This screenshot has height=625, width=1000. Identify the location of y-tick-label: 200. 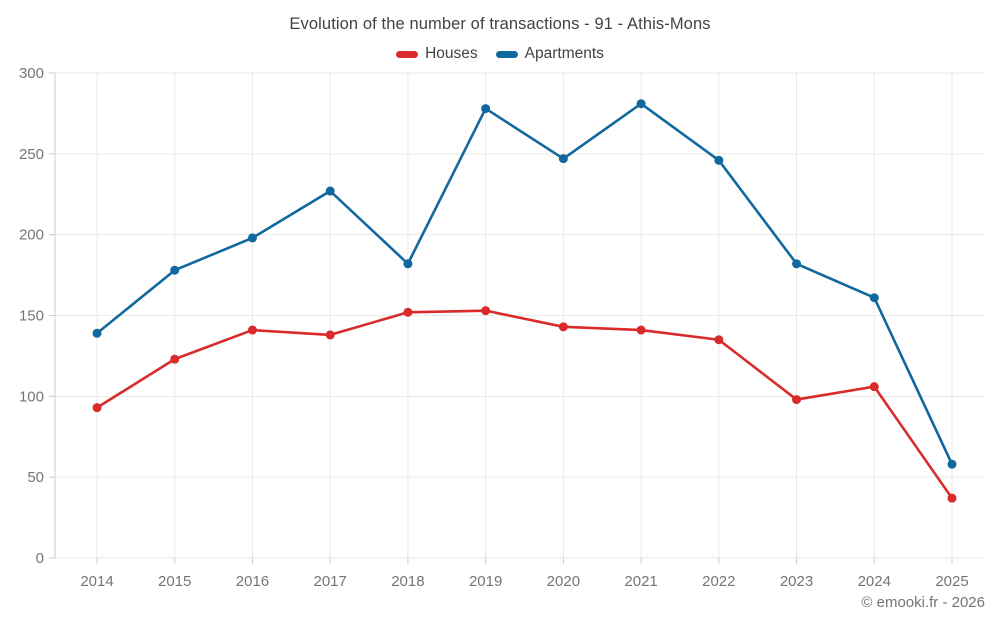
(31, 235).